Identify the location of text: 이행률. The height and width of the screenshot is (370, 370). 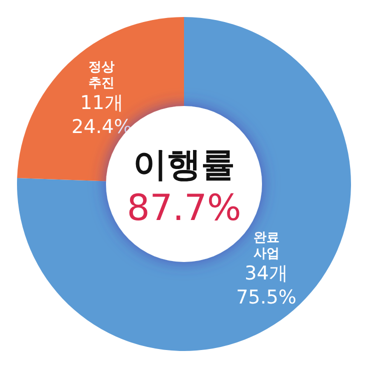
(184, 165).